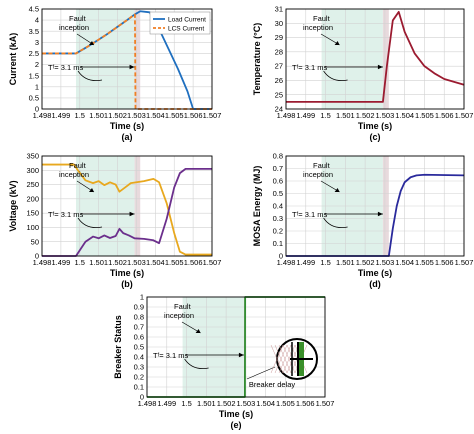 This screenshot has height=434, width=474. What do you see at coordinates (375, 273) in the screenshot?
I see `x-axis-title-d: Time (s)` at bounding box center [375, 273].